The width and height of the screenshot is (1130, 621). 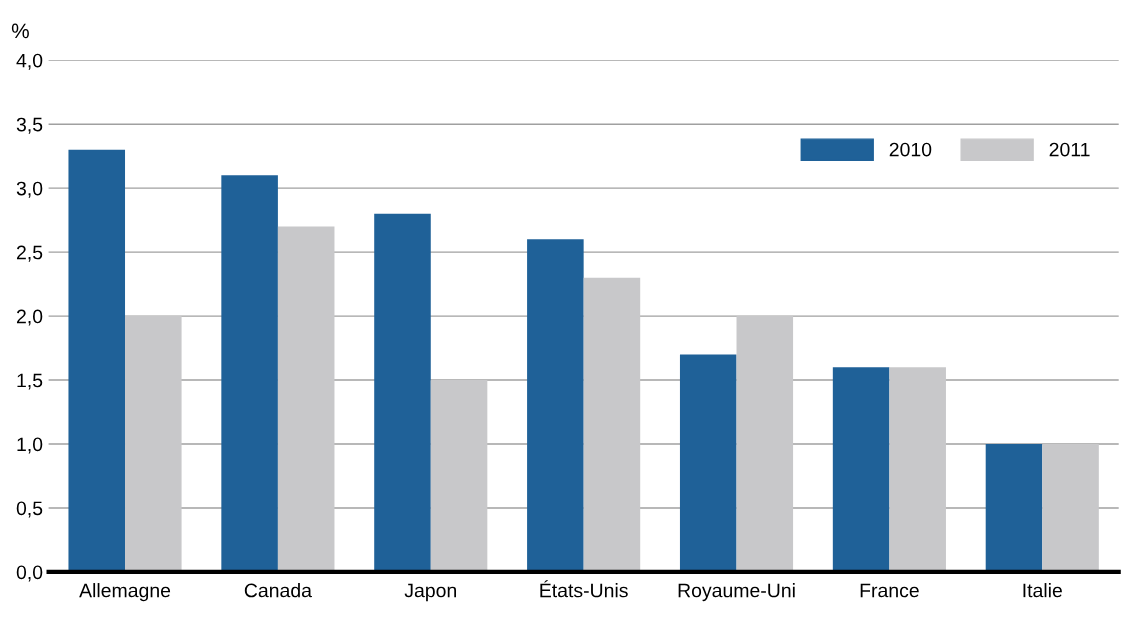 I want to click on y-tick-label: 0,5, so click(x=29, y=509).